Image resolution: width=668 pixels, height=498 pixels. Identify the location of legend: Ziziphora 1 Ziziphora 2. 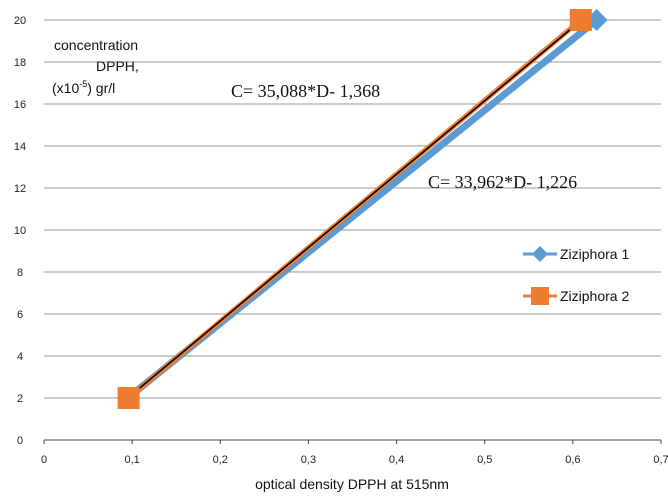
(576, 275).